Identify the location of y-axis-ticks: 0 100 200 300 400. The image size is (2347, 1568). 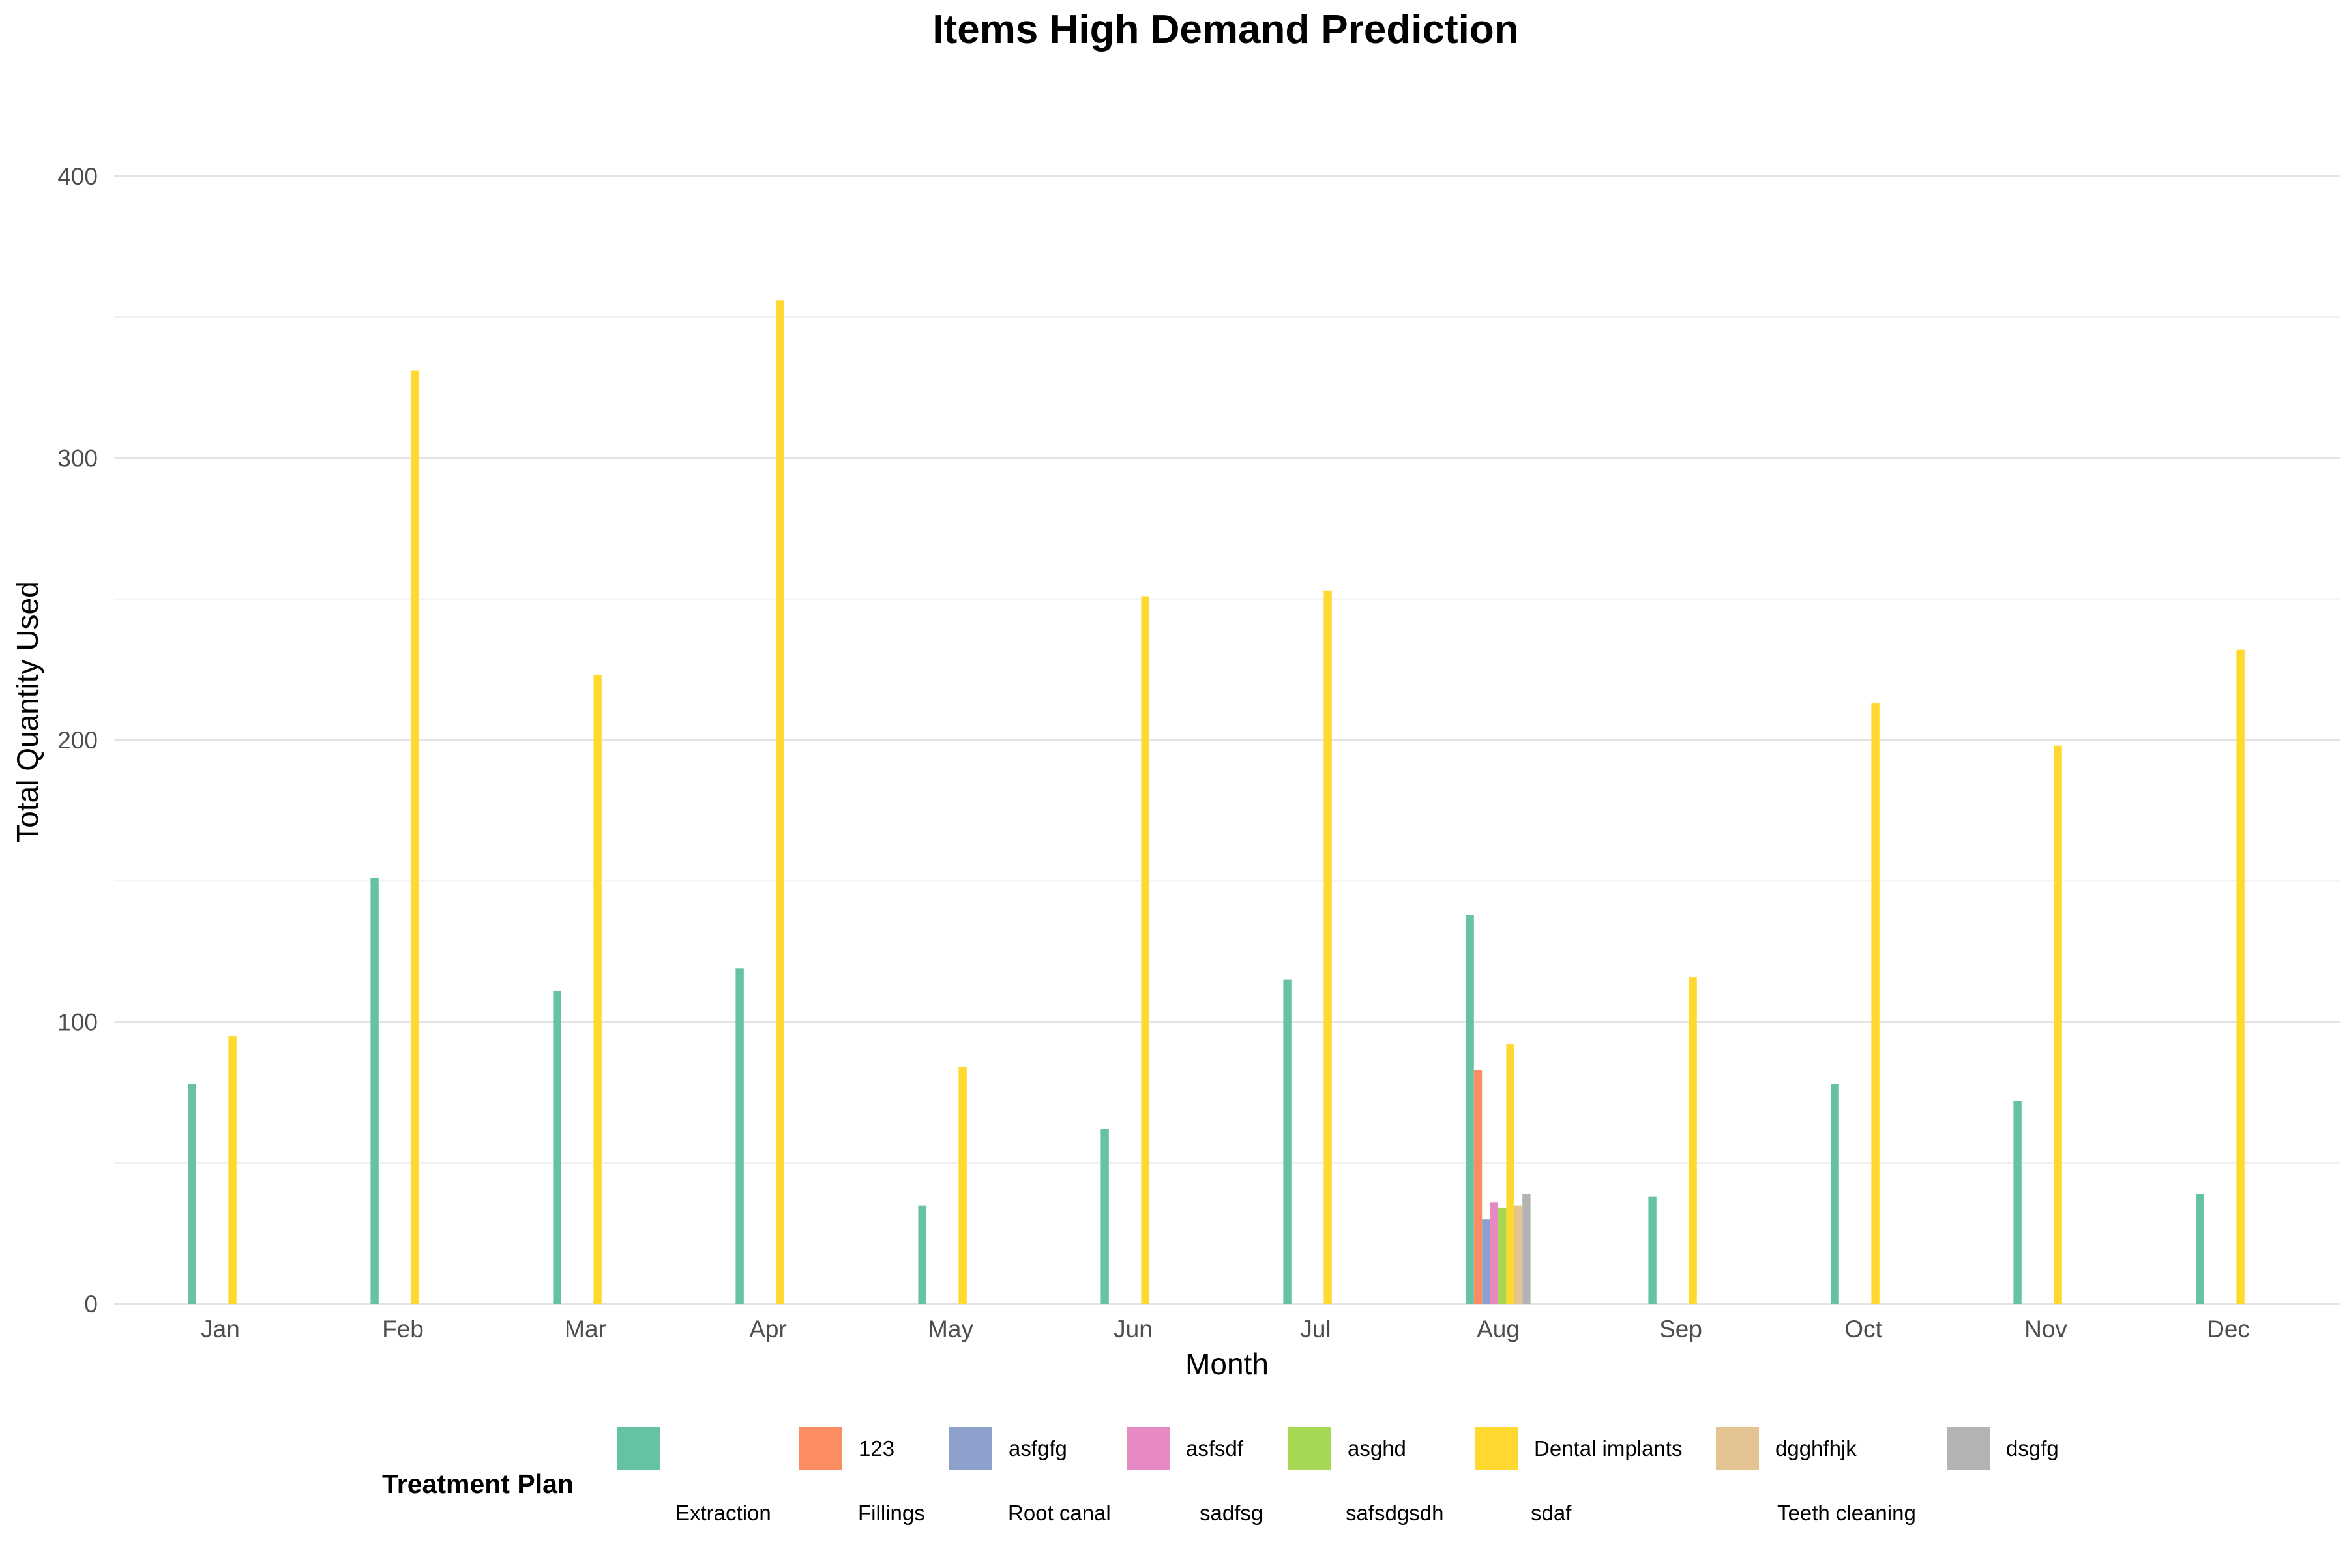
(77, 741).